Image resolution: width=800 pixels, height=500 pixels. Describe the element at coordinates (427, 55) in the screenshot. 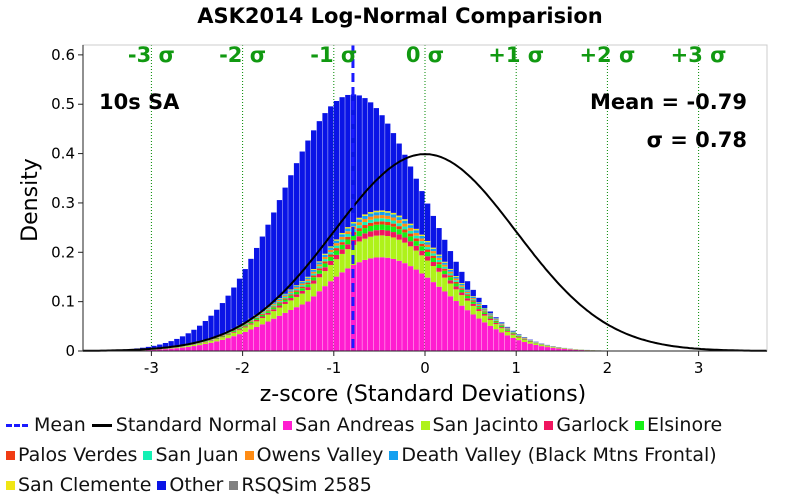

I see `sigma-labels: -3 σ -2 σ -1 σ 0 σ +1 σ +2 σ +3 σ` at that location.